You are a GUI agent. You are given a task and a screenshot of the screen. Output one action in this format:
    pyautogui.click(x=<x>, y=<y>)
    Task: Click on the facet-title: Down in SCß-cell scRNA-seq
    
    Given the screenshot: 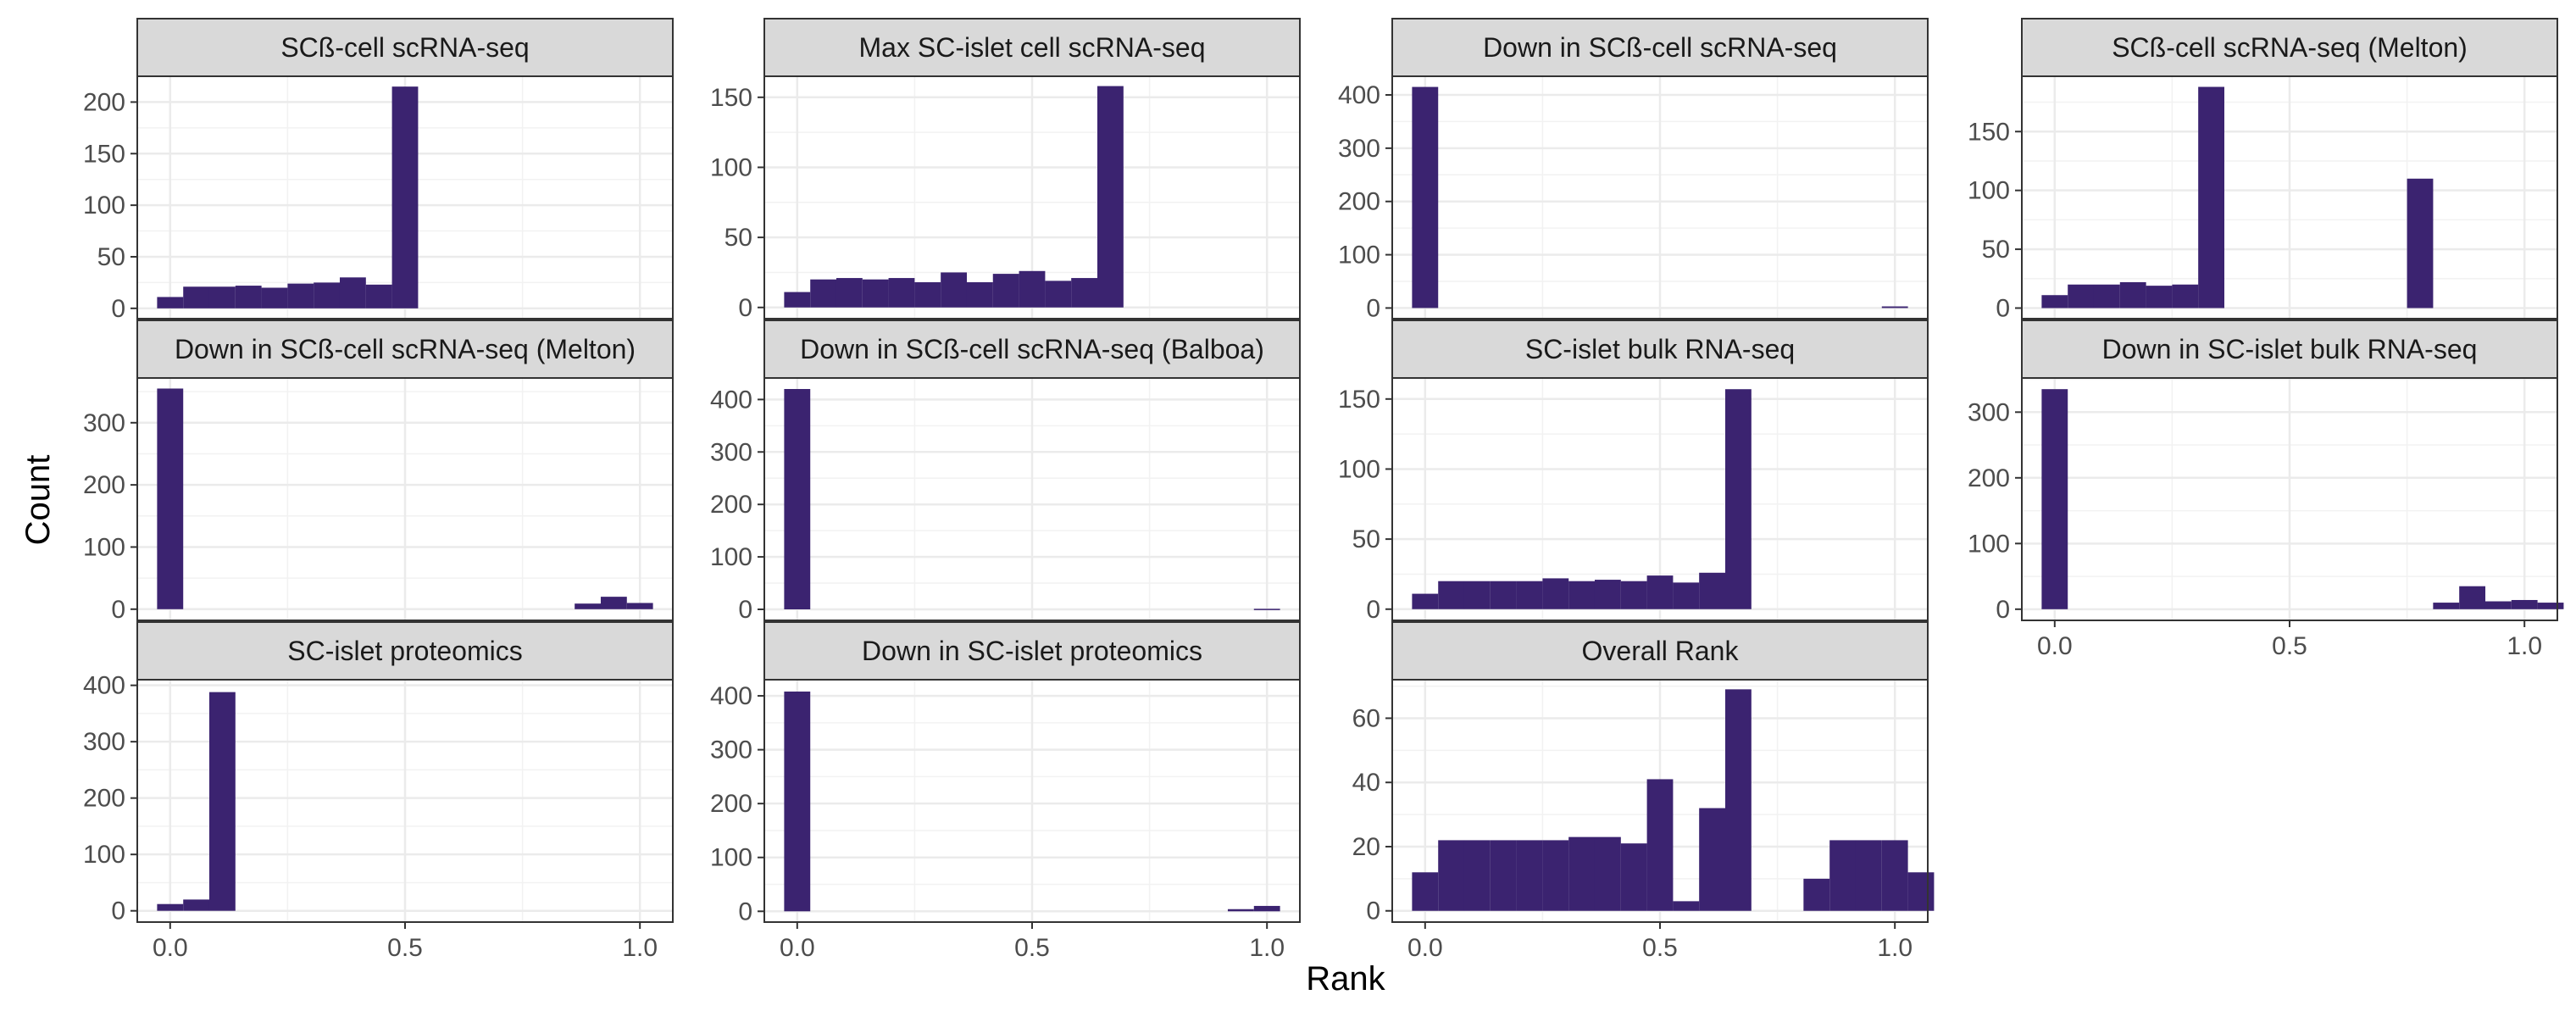 What is the action you would take?
    pyautogui.click(x=1660, y=47)
    